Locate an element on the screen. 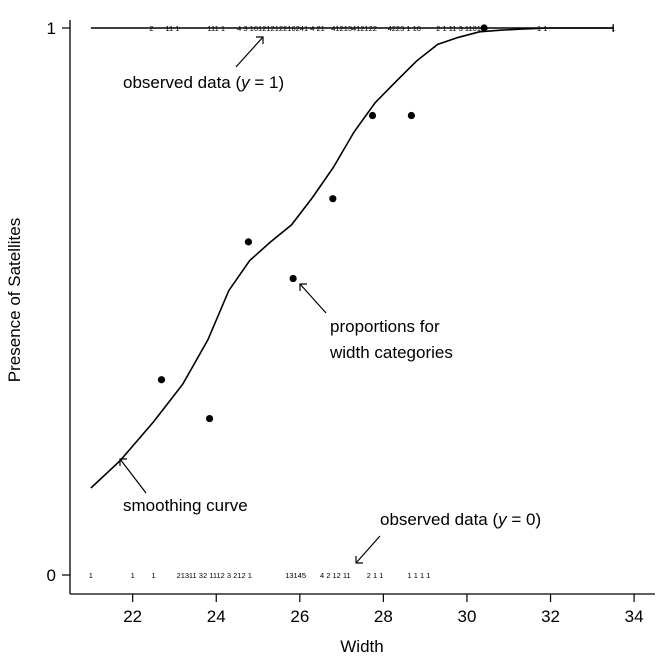  bottom-count-label: 213 is located at coordinates (183, 575).